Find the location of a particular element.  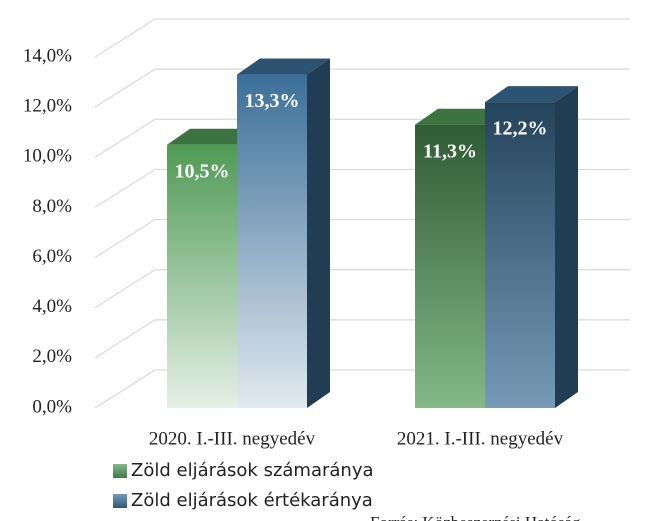

y-tick-label: 14,0% is located at coordinates (47, 55).